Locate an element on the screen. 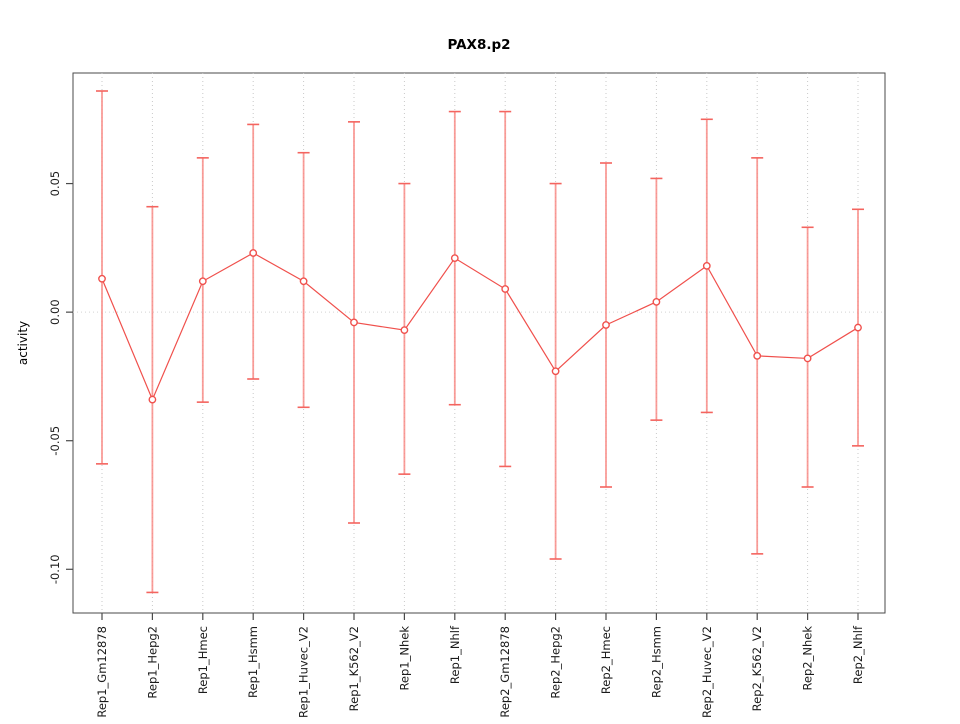 This screenshot has width=960, height=724. x-tick-label: Rep1_Huvec_V2 is located at coordinates (304, 672).